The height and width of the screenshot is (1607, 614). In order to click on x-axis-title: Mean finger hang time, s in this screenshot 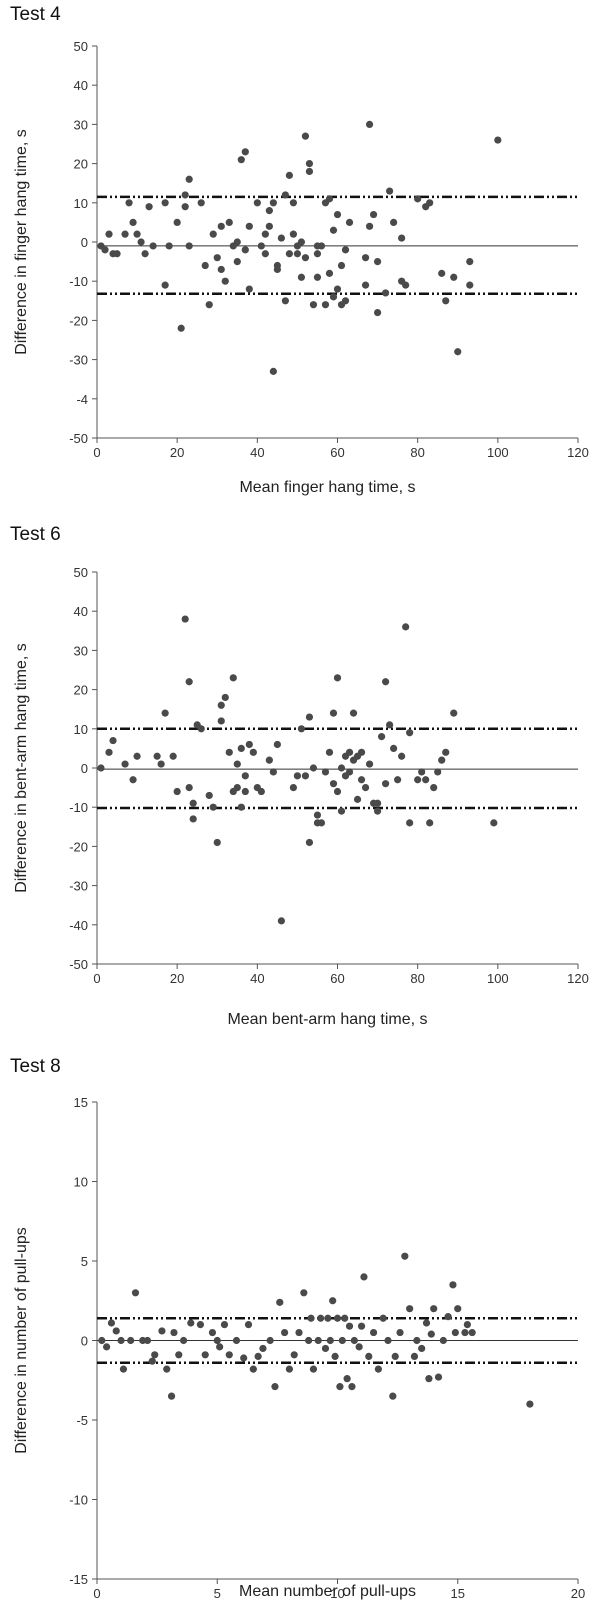, I will do `click(327, 487)`.